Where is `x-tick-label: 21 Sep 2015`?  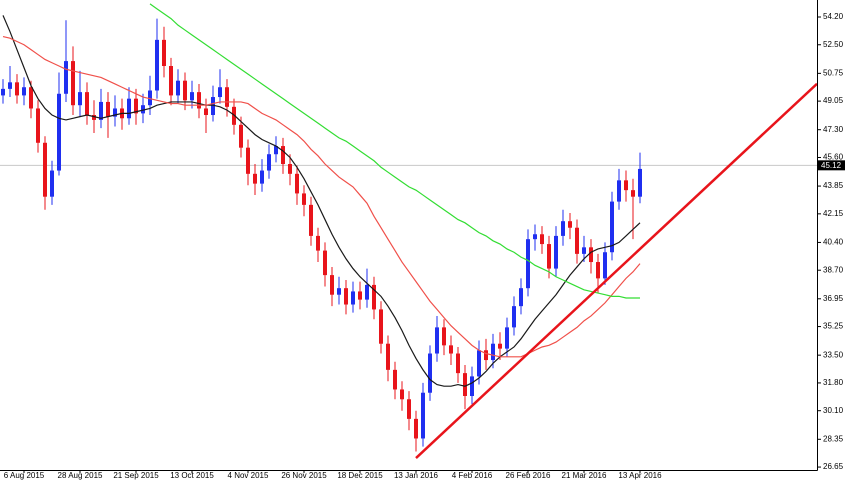 x-tick-label: 21 Sep 2015 is located at coordinates (136, 475).